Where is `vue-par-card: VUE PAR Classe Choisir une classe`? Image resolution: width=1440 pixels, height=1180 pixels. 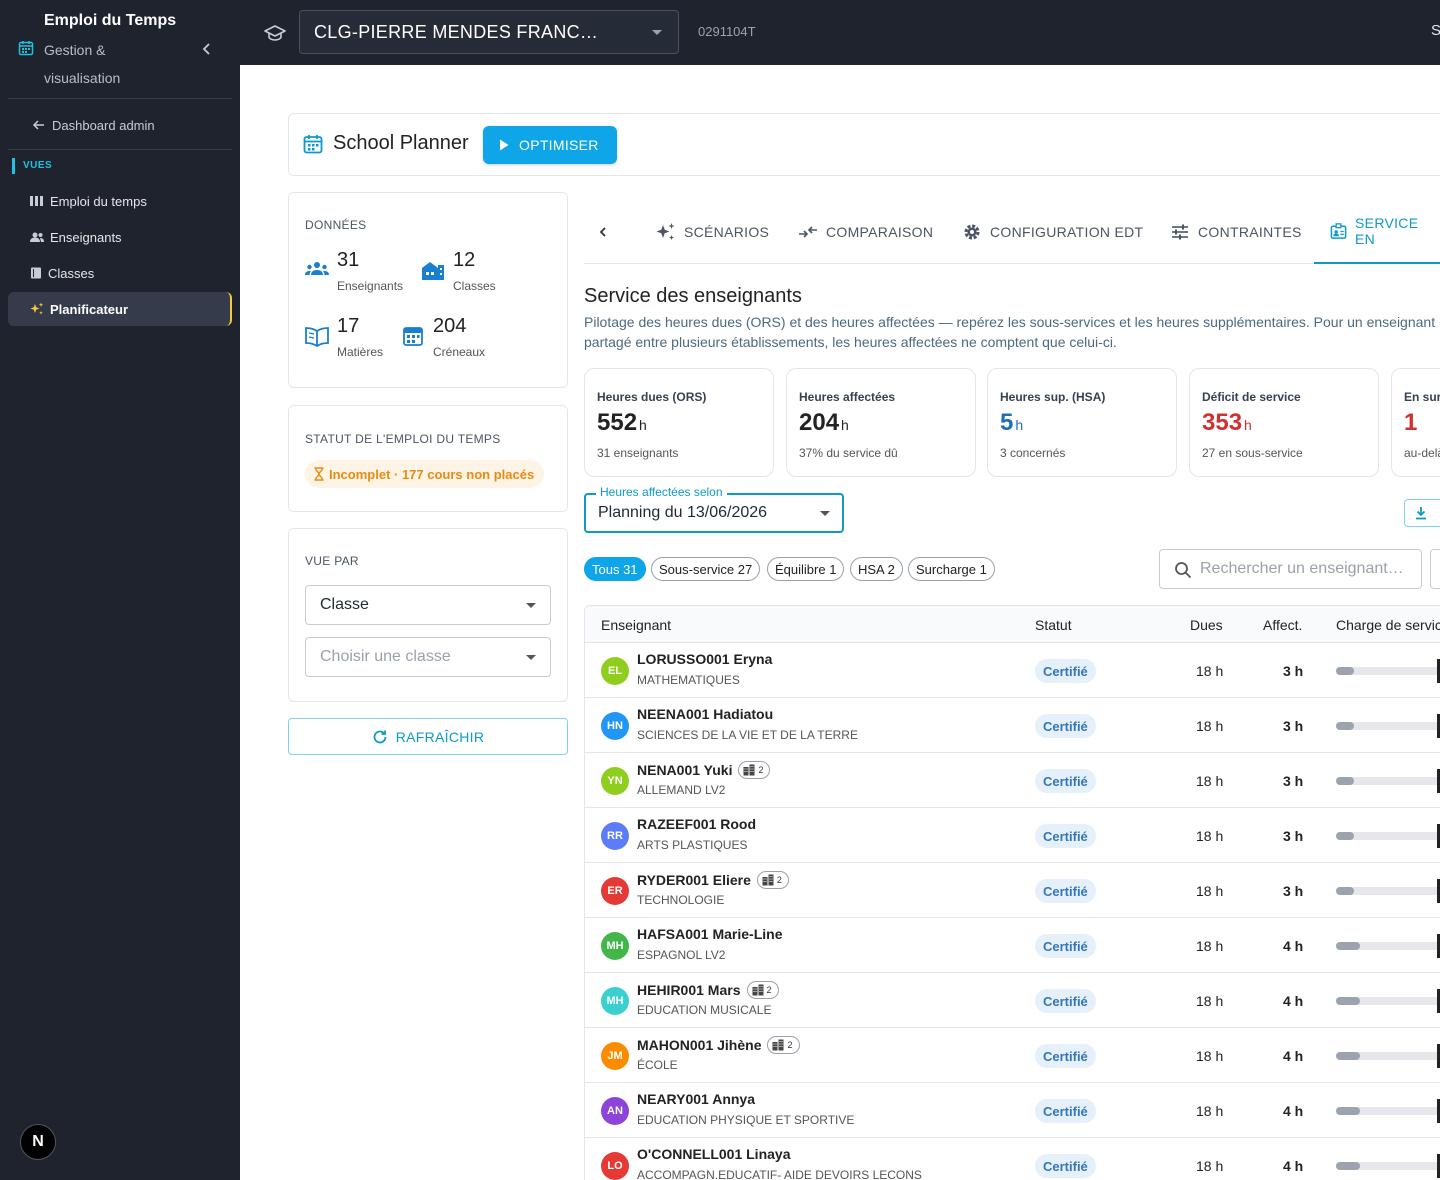 vue-par-card: VUE PAR Classe Choisir une classe is located at coordinates (428, 615).